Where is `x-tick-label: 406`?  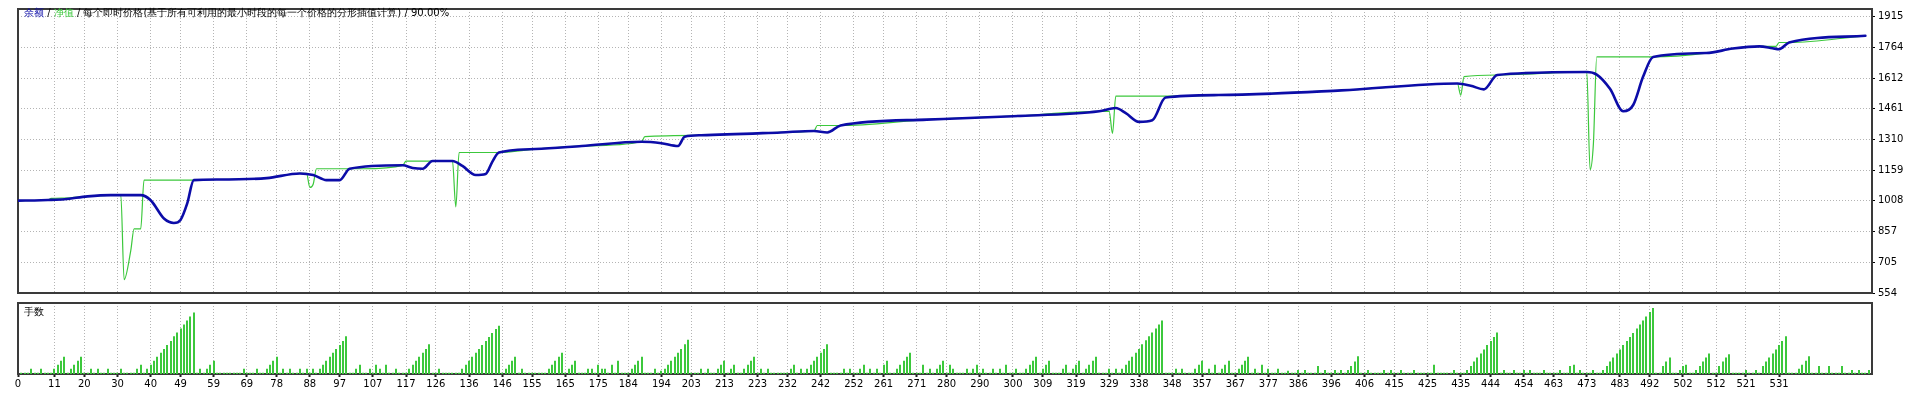 x-tick-label: 406 is located at coordinates (1365, 383).